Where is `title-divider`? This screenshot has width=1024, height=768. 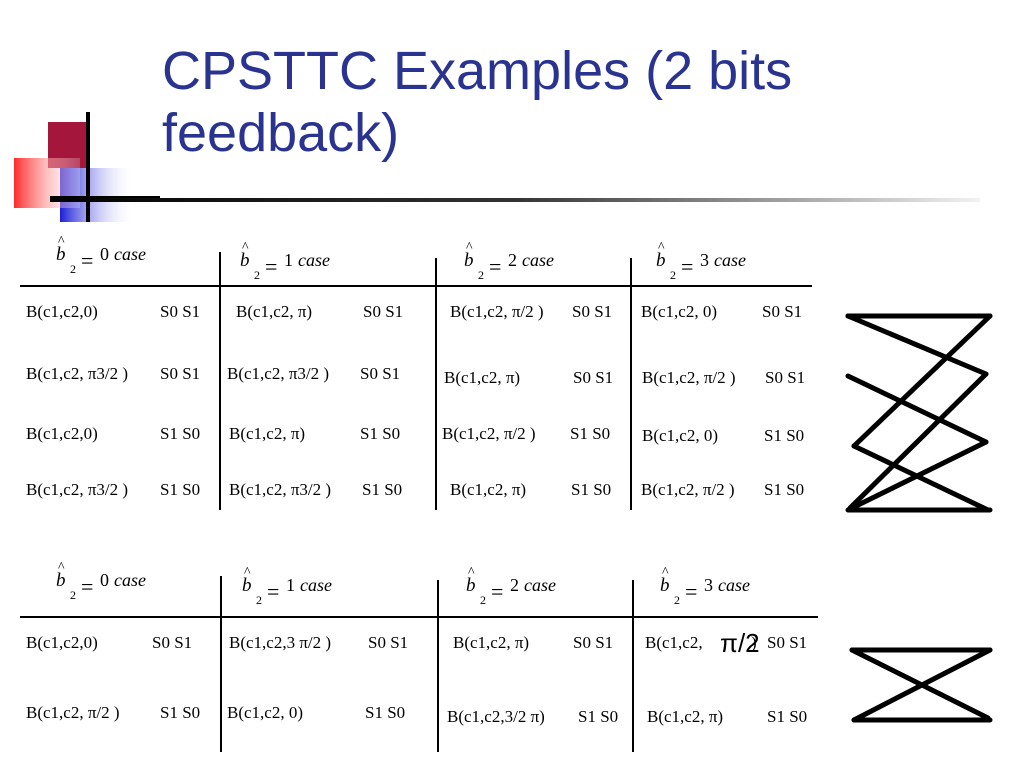
title-divider is located at coordinates (515, 200).